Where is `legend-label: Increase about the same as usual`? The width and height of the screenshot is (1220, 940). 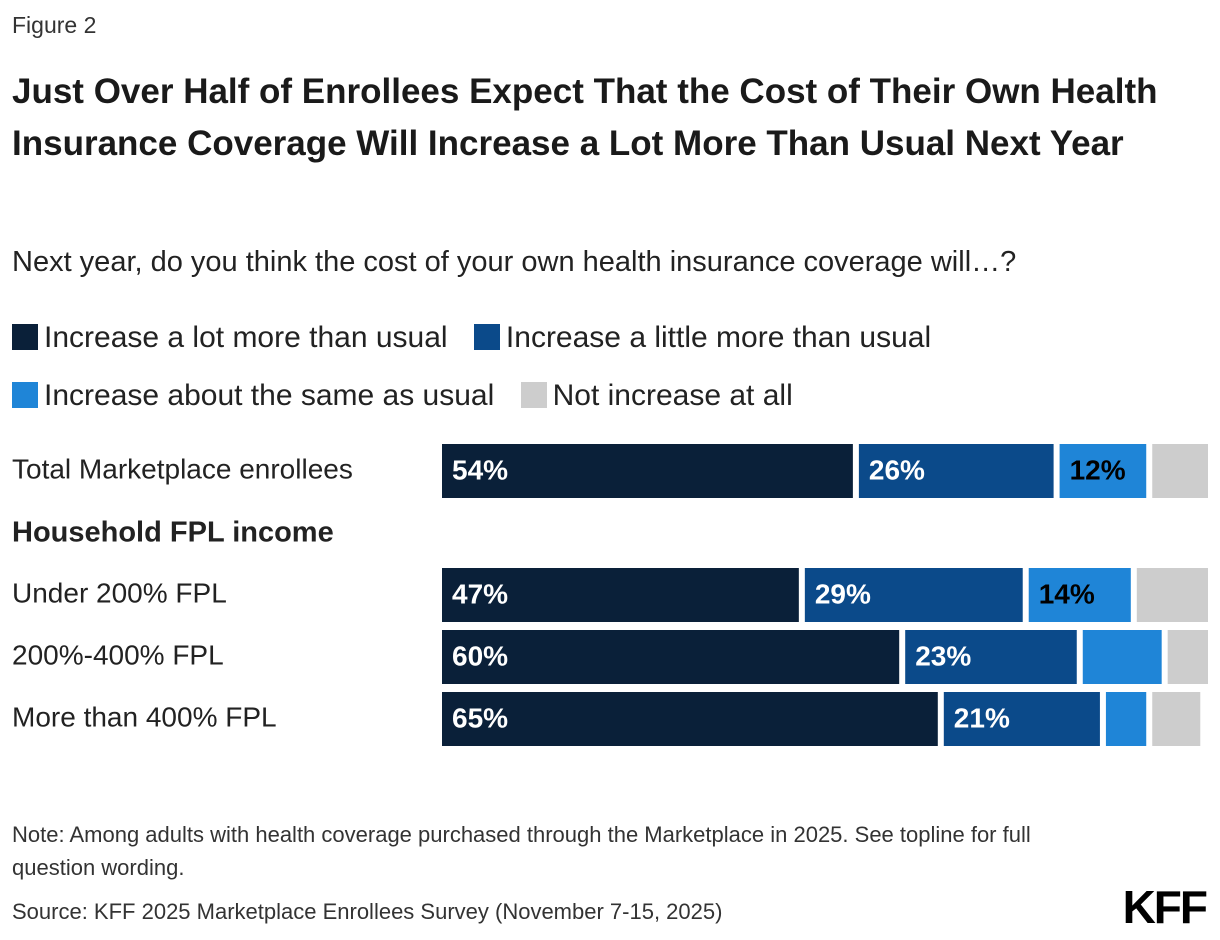
legend-label: Increase about the same as usual is located at coordinates (269, 395).